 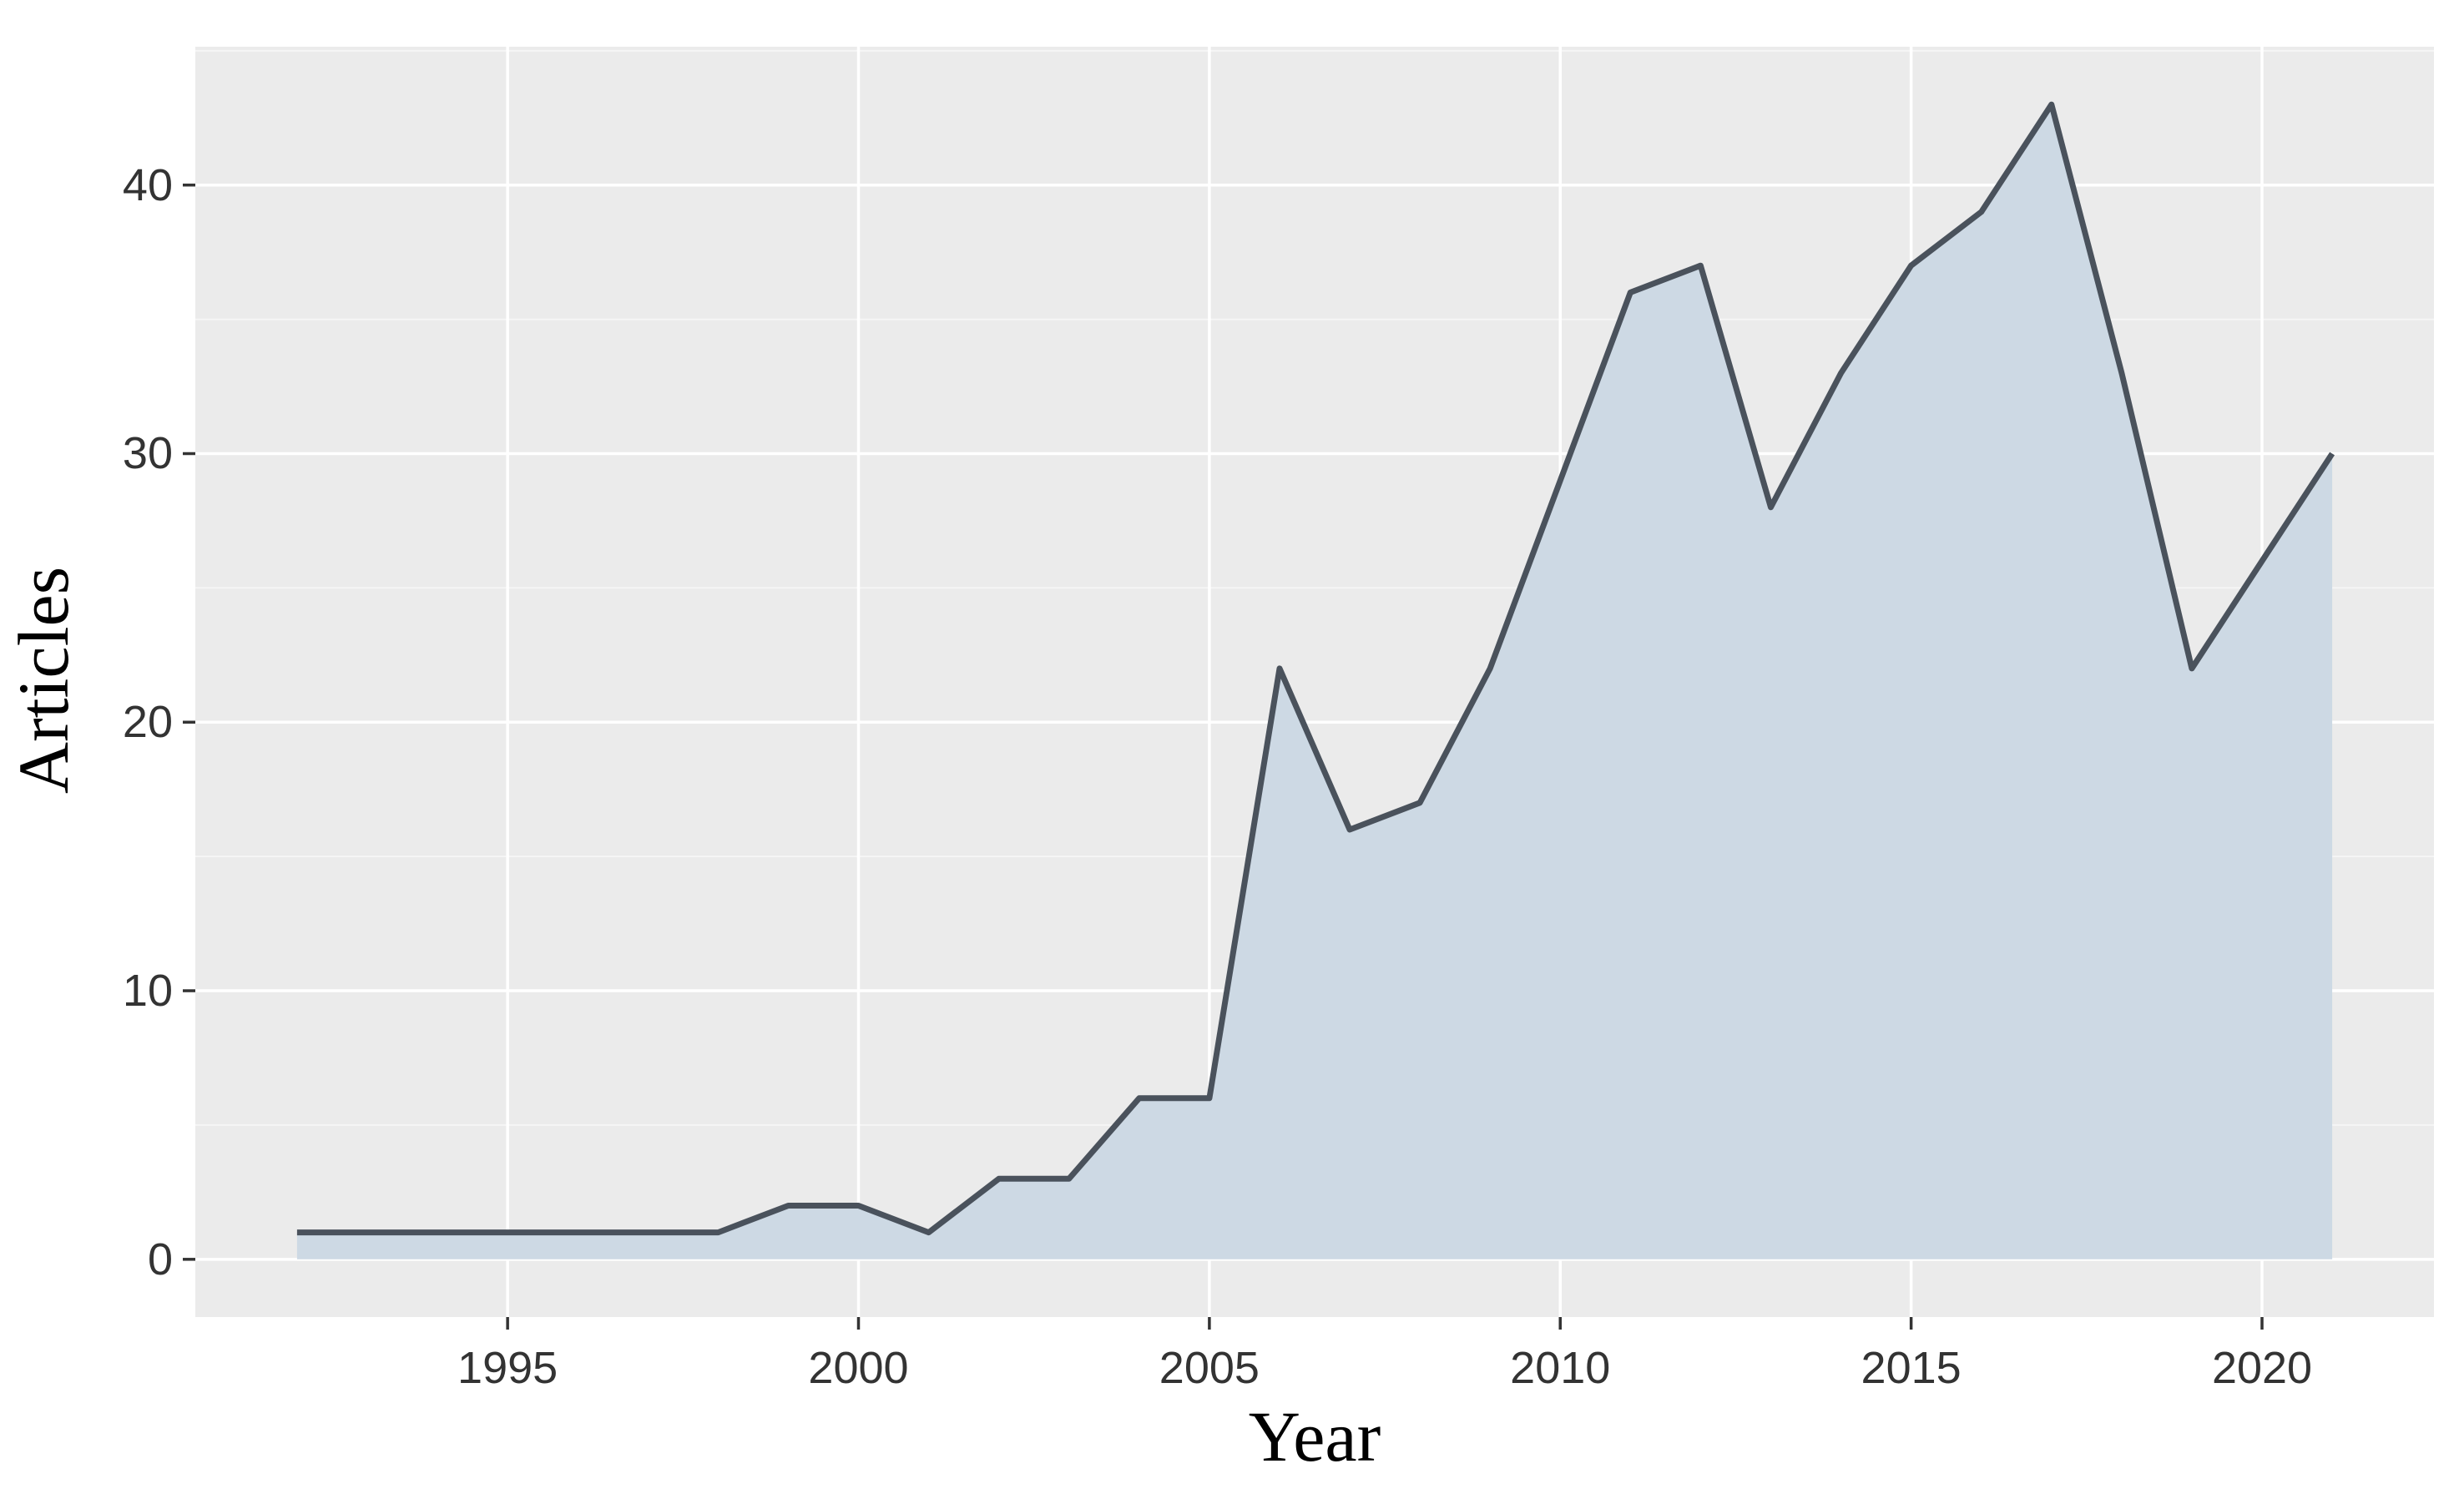 I want to click on y-axis-title: Articles, so click(x=43, y=680).